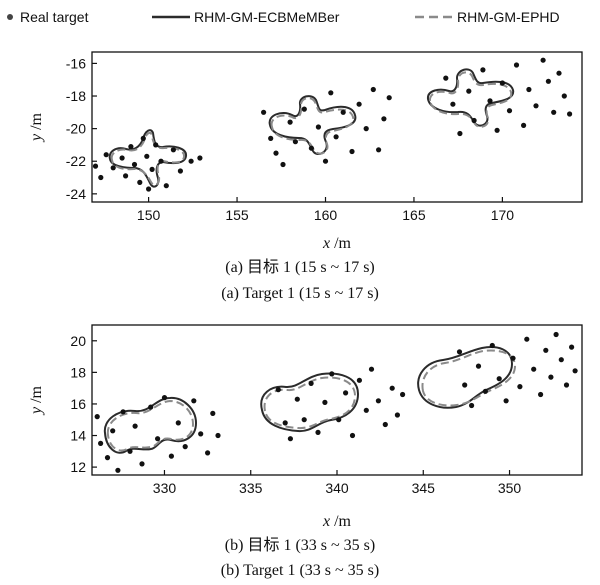 Image resolution: width=600 pixels, height=585 pixels. What do you see at coordinates (267, 17) in the screenshot?
I see `legend-ecbmember-label: RHM-GM-ECBMeMBer` at bounding box center [267, 17].